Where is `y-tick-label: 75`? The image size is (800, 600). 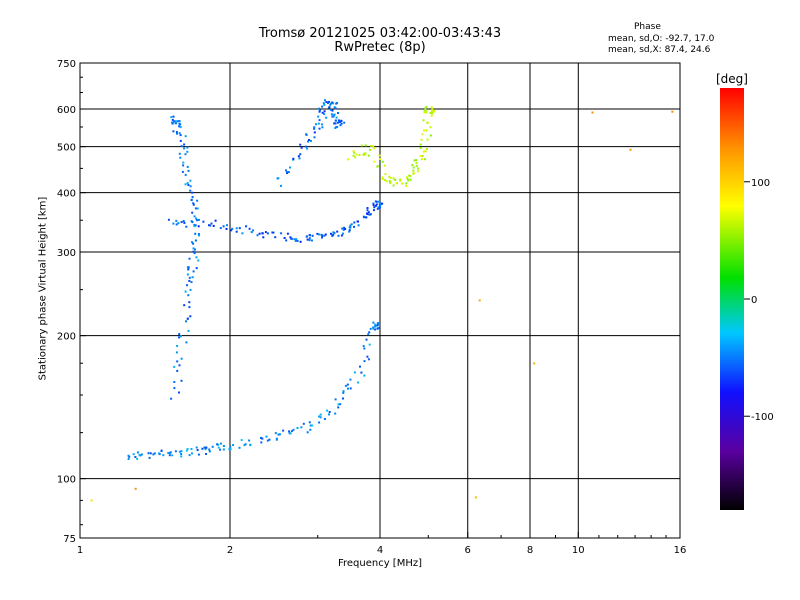
y-tick-label: 75 is located at coordinates (69, 539).